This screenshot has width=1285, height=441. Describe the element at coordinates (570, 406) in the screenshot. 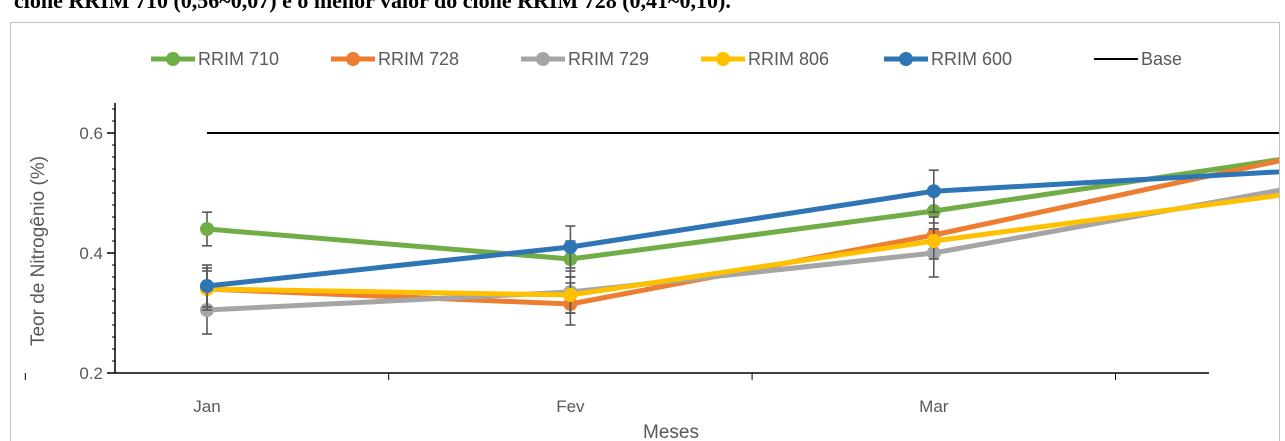

I see `x-tick-label: Fev` at that location.